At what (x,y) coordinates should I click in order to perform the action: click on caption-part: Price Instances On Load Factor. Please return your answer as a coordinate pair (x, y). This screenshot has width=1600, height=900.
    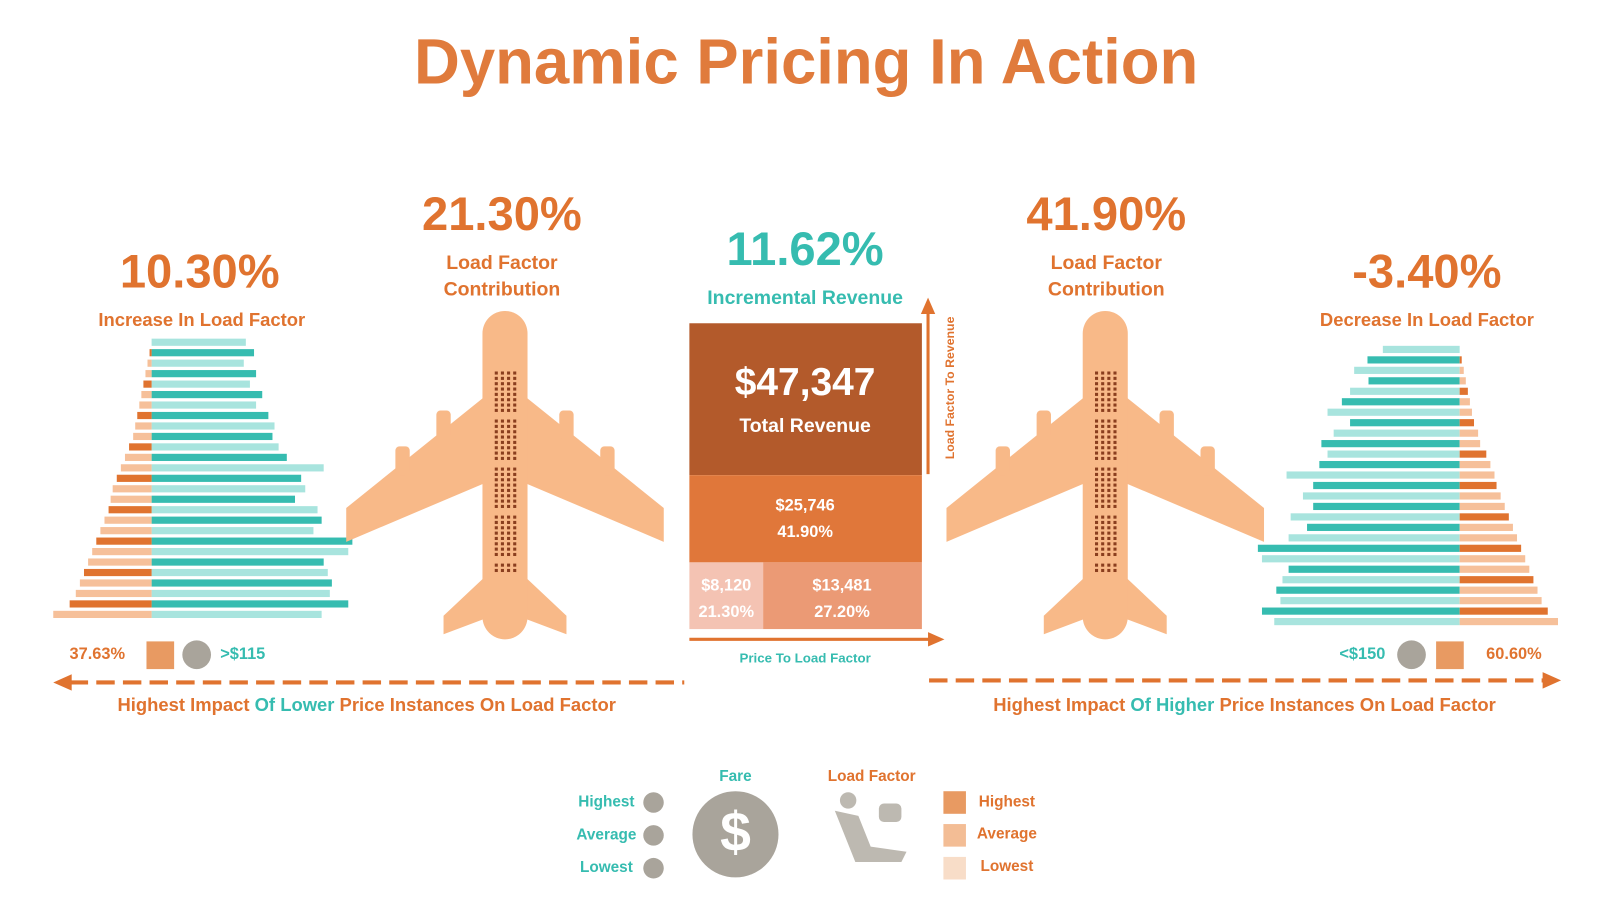
    Looking at the image, I should click on (1357, 704).